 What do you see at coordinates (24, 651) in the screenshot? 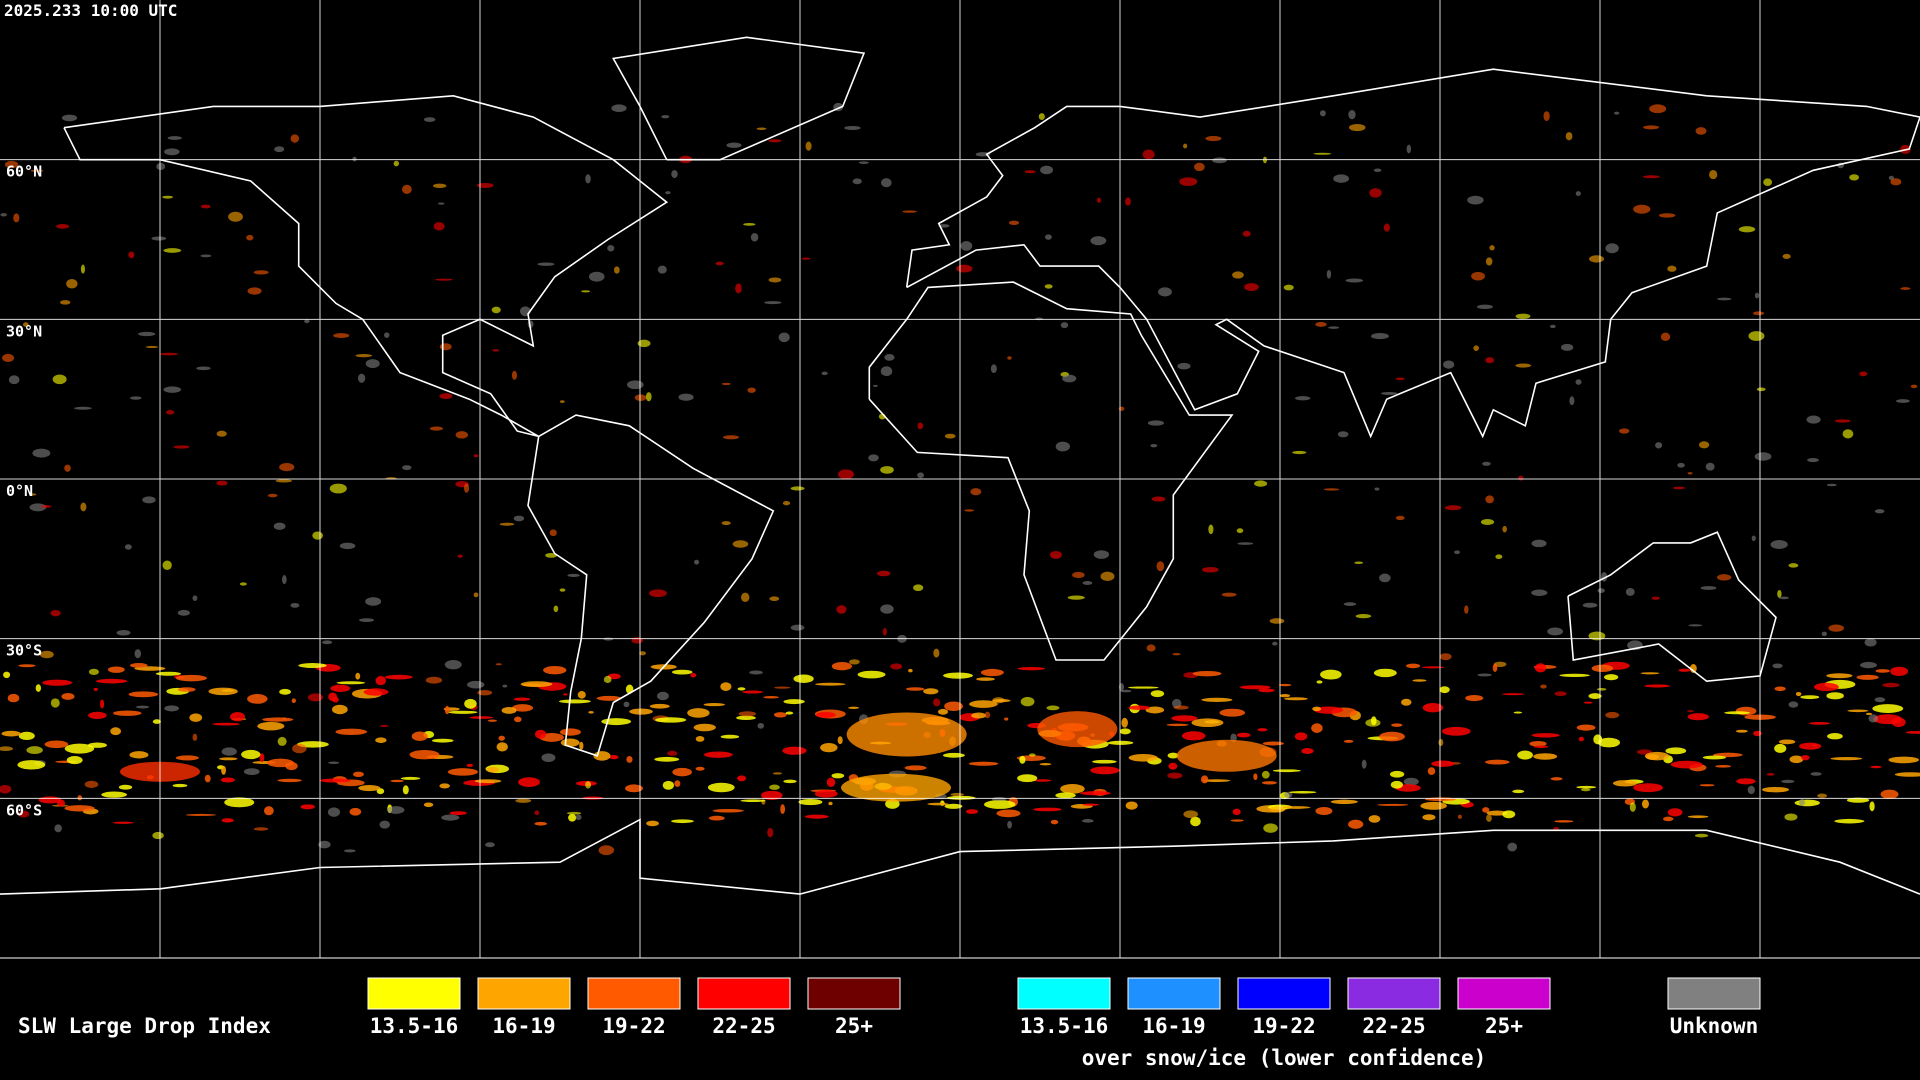
I see `lat-label: 30°S` at bounding box center [24, 651].